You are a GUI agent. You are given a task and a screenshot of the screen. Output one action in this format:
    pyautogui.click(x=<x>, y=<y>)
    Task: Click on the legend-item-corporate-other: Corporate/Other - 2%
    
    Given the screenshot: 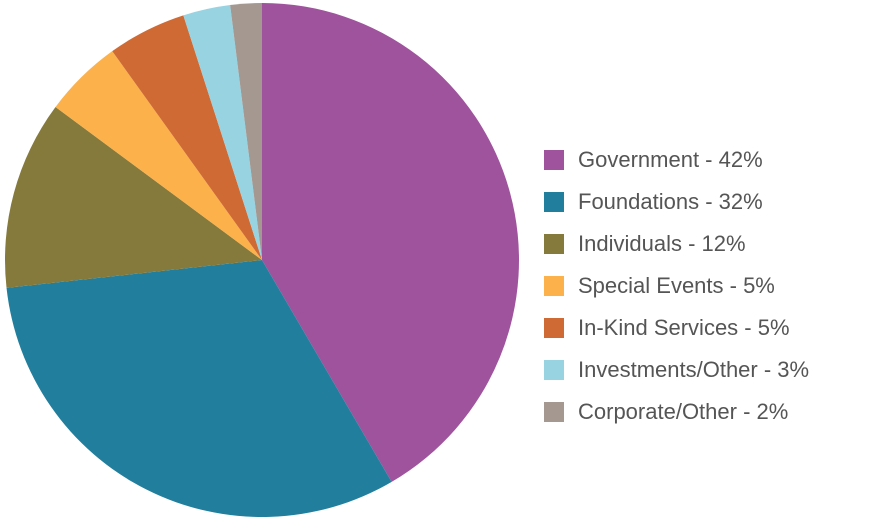 What is the action you would take?
    pyautogui.click(x=676, y=412)
    